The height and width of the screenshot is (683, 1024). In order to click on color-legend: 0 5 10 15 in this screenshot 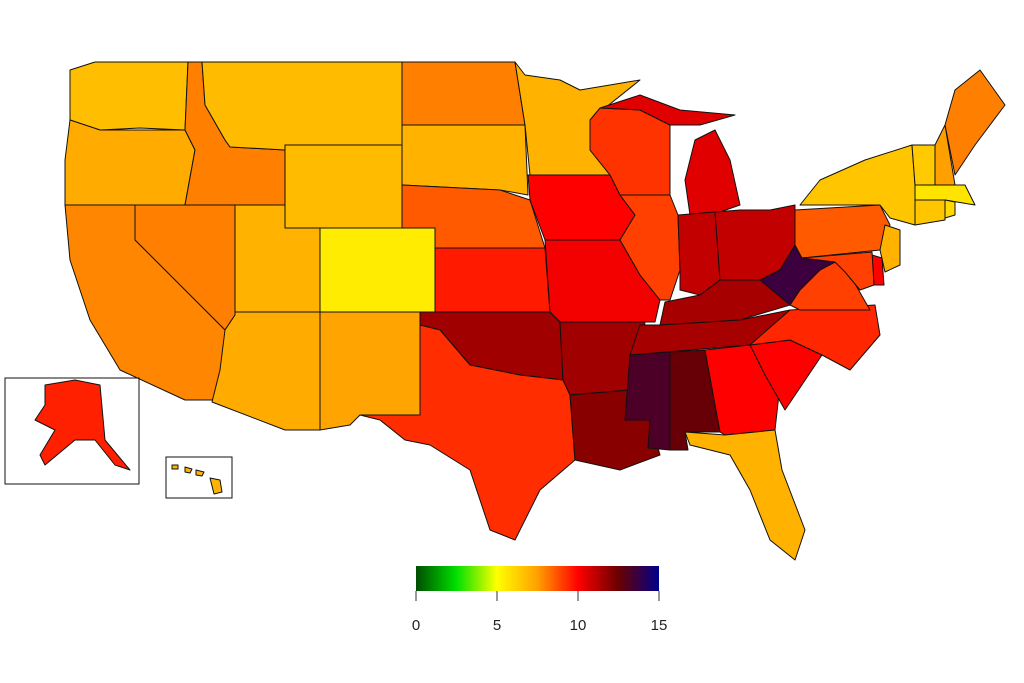, I will do `click(540, 600)`.